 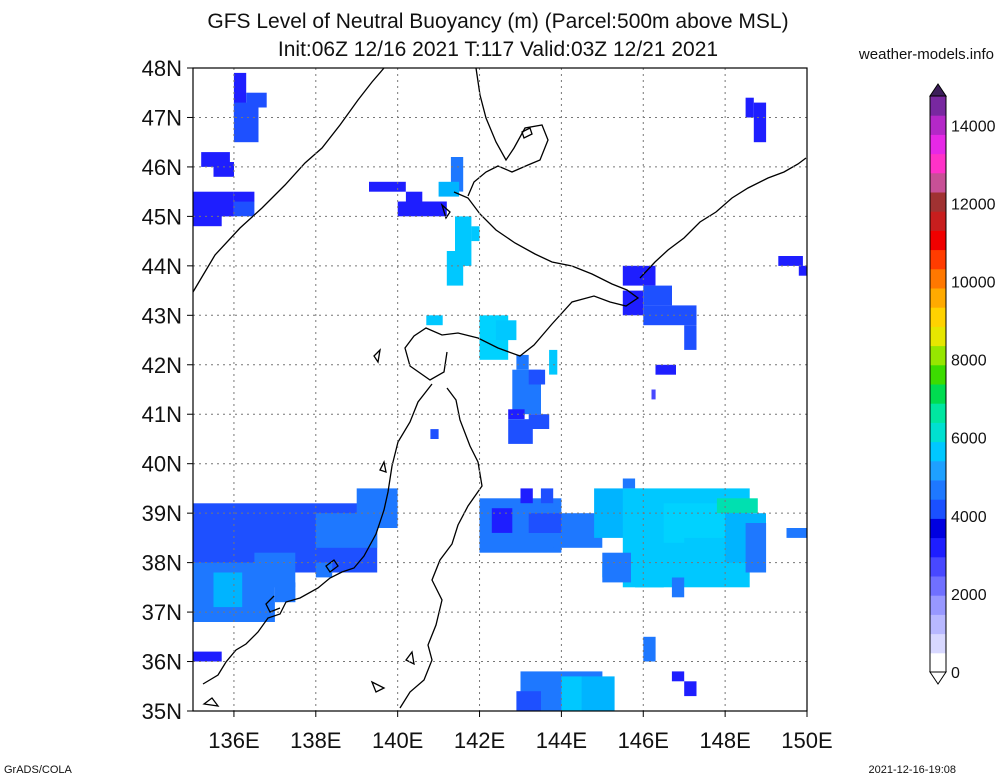 What do you see at coordinates (162, 216) in the screenshot?
I see `lat-tick-label: 45N` at bounding box center [162, 216].